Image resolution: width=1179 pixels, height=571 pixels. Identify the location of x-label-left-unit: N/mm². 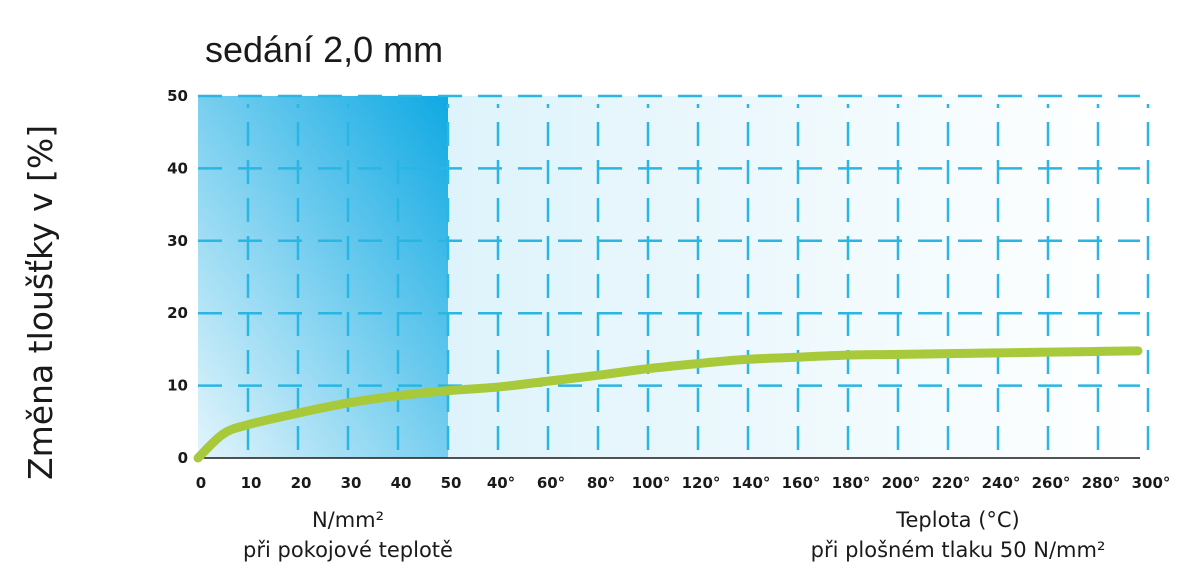
(348, 520).